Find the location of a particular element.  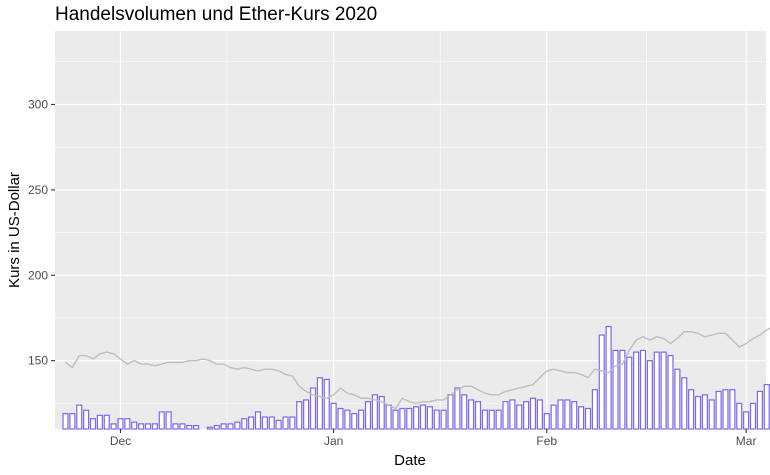

chart-title: Handelsvolumen und Ether-Kurs 2020 is located at coordinates (216, 14).